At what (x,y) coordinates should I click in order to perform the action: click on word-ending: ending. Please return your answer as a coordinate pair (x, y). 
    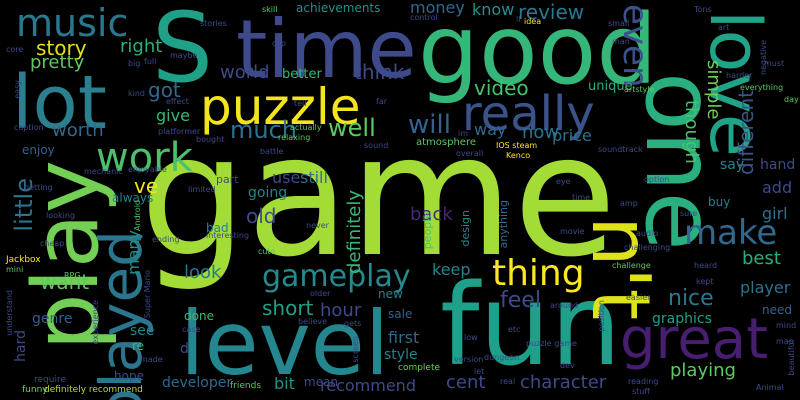
    Looking at the image, I should click on (166, 239).